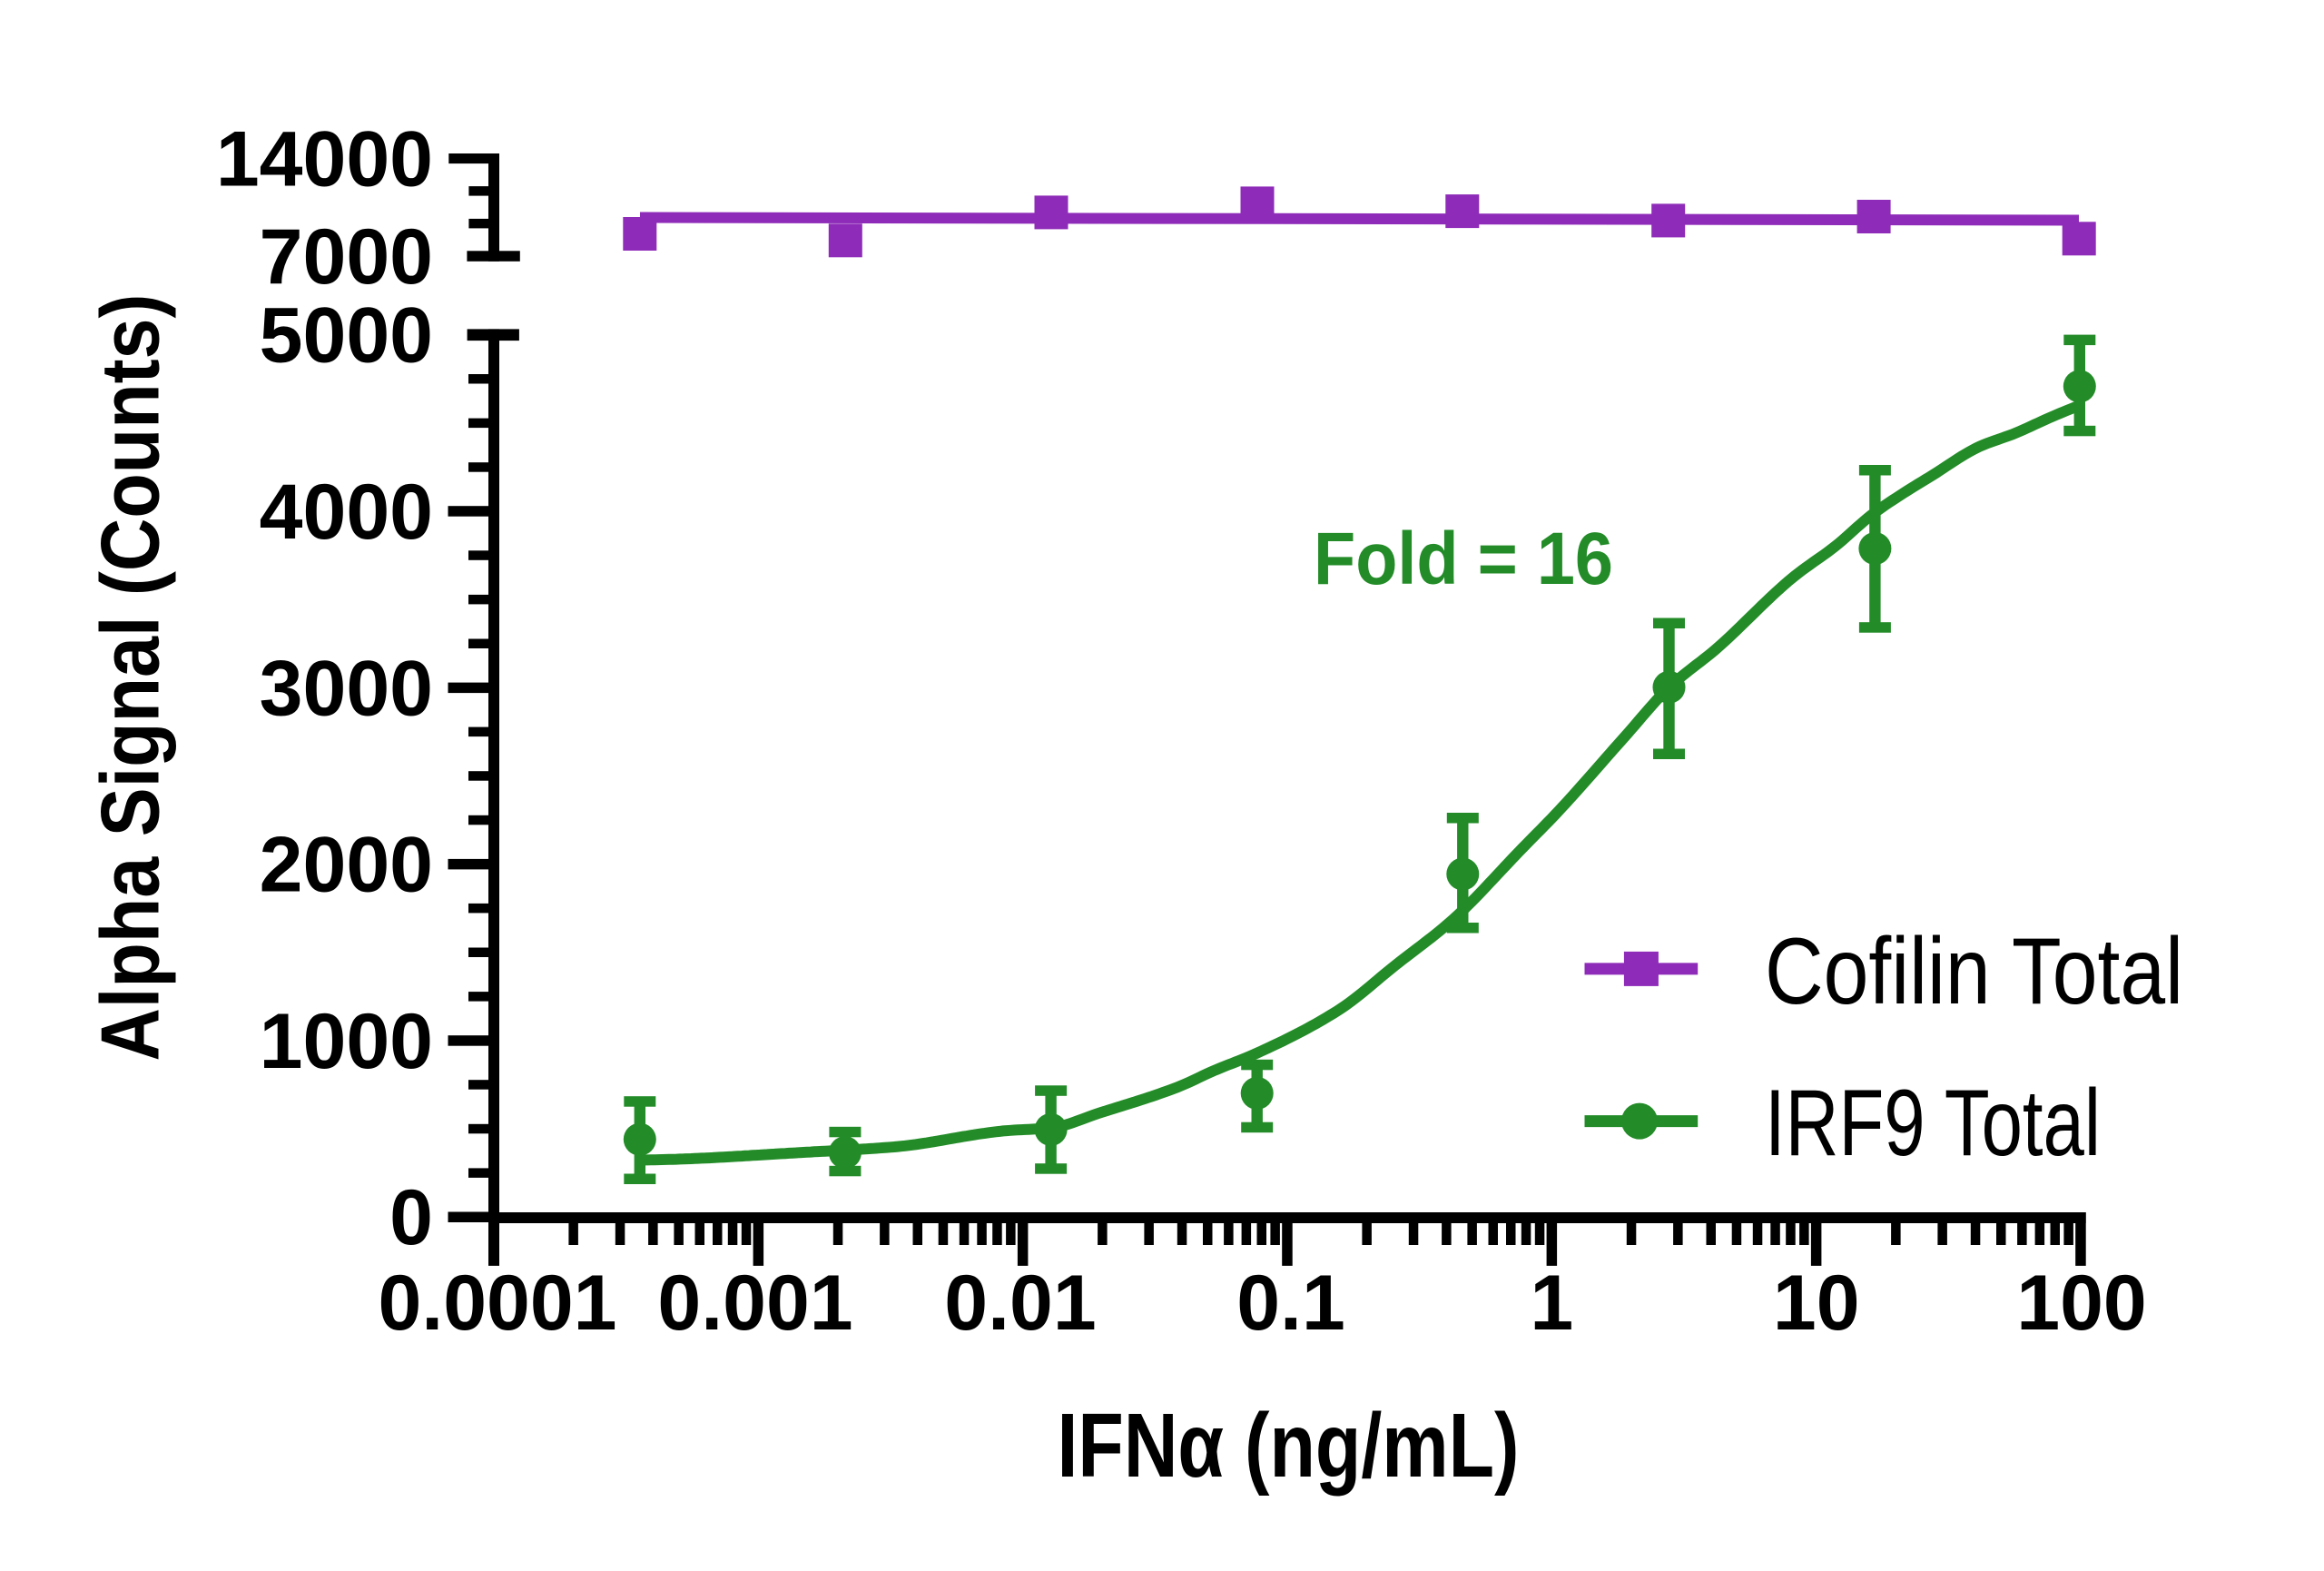  I want to click on svg-text: 100, so click(2081, 1303).